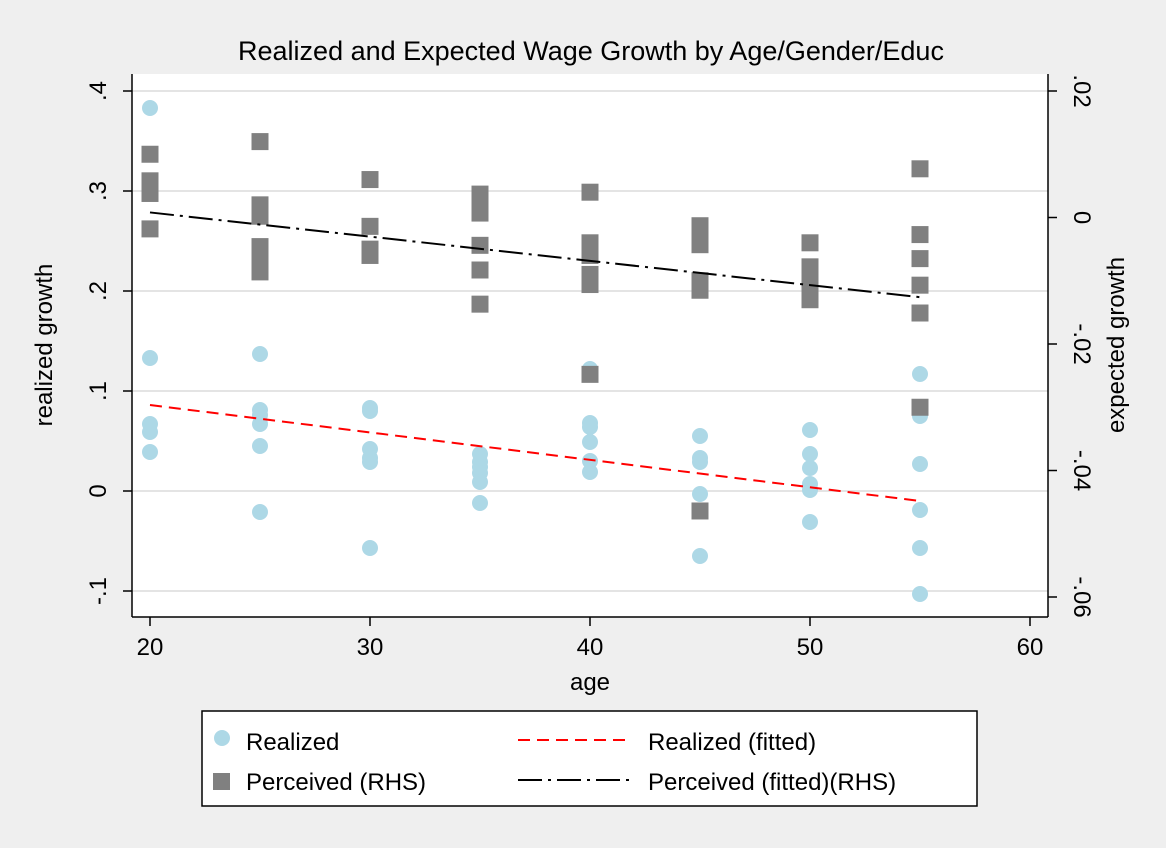  What do you see at coordinates (221, 781) in the screenshot?
I see `legend-swatch-perceived` at bounding box center [221, 781].